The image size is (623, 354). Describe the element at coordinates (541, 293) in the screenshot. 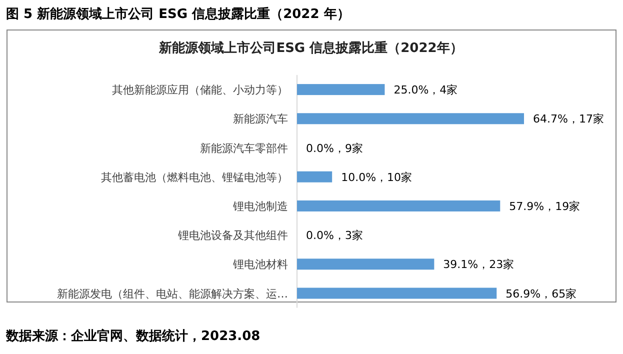

I see `data-label: 56.9%，65家` at that location.